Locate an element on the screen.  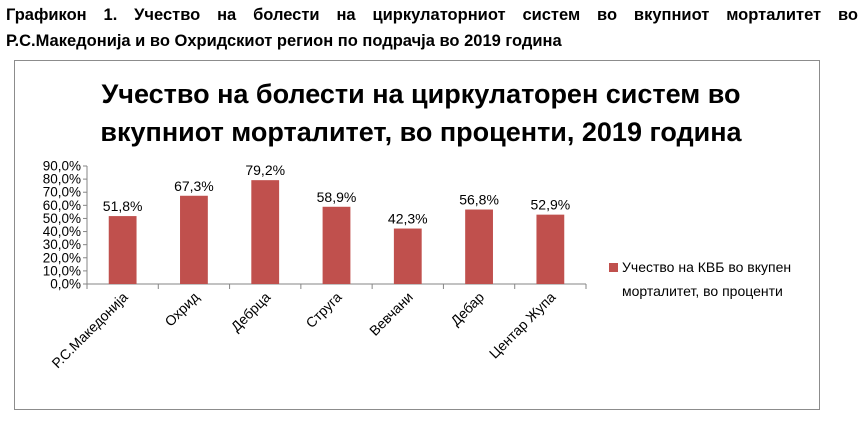
y-tick-label: 20,0% is located at coordinates (62, 257).